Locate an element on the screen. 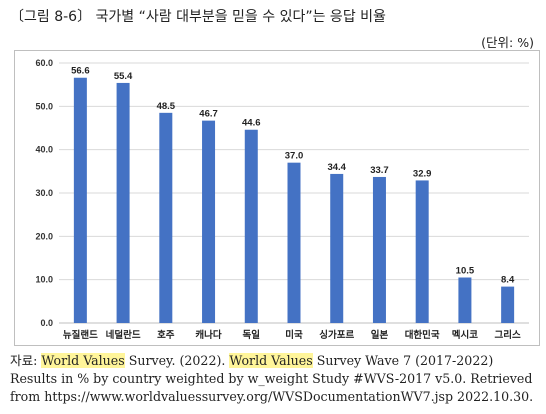 The height and width of the screenshot is (414, 546). x-tick-label: 멕시코 is located at coordinates (465, 335).